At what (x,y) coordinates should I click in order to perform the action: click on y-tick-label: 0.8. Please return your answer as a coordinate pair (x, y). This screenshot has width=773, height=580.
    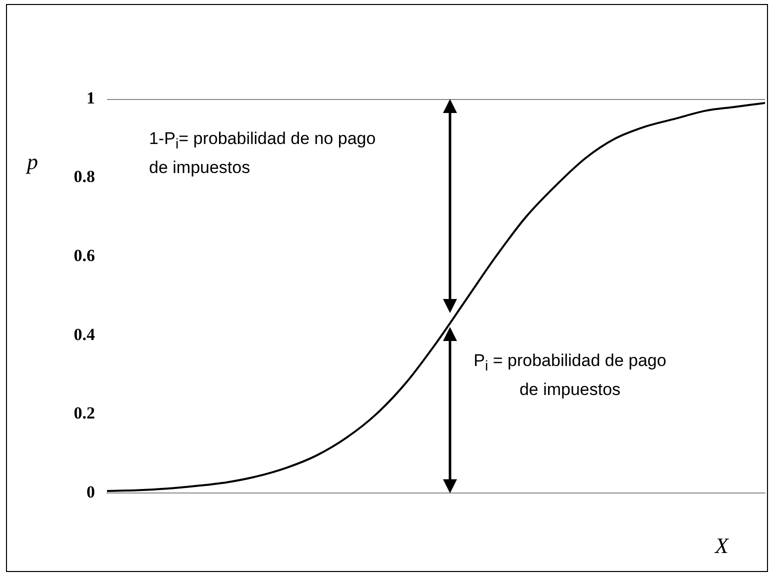
    Looking at the image, I should click on (84, 176).